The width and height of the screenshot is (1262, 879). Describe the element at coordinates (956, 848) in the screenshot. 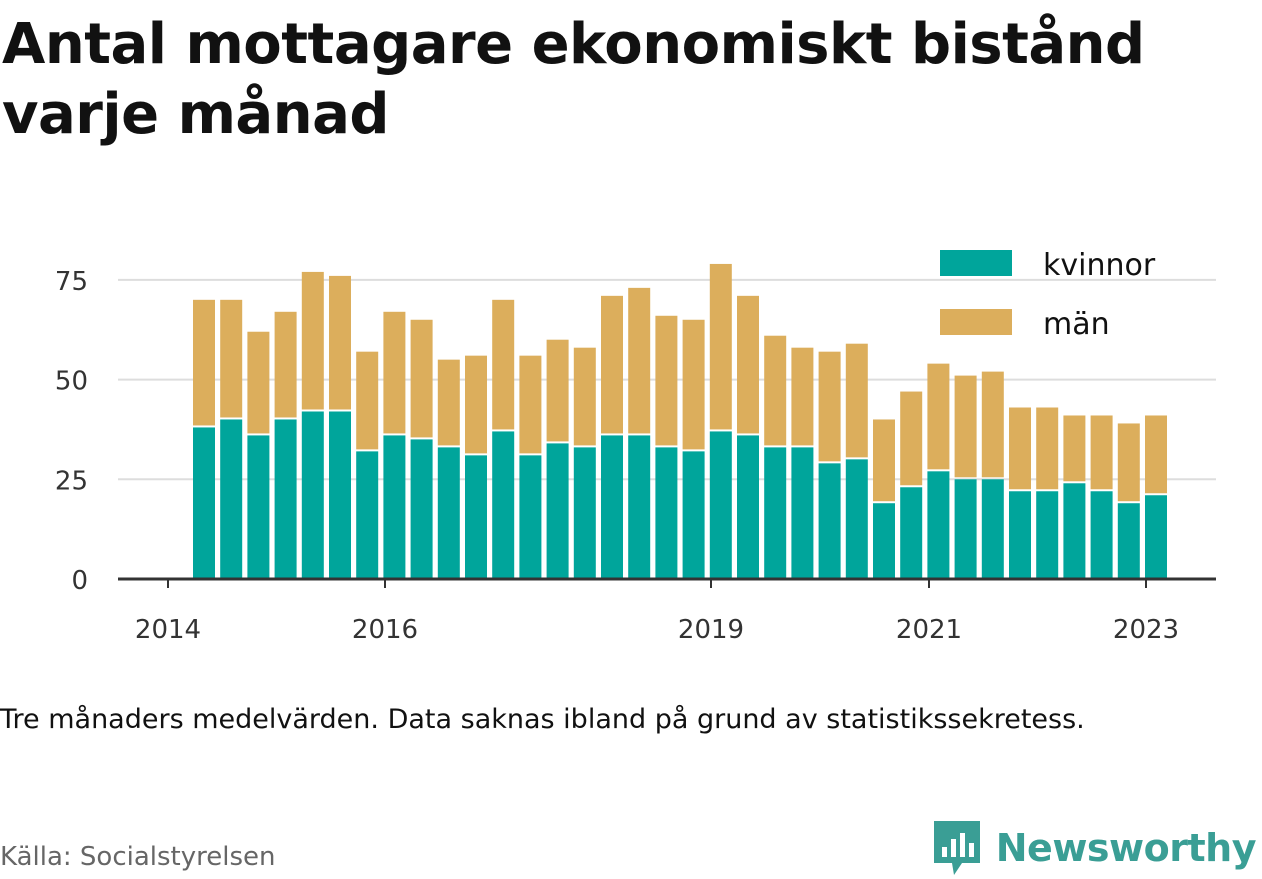

I see `newsworthy-logo-icon` at that location.